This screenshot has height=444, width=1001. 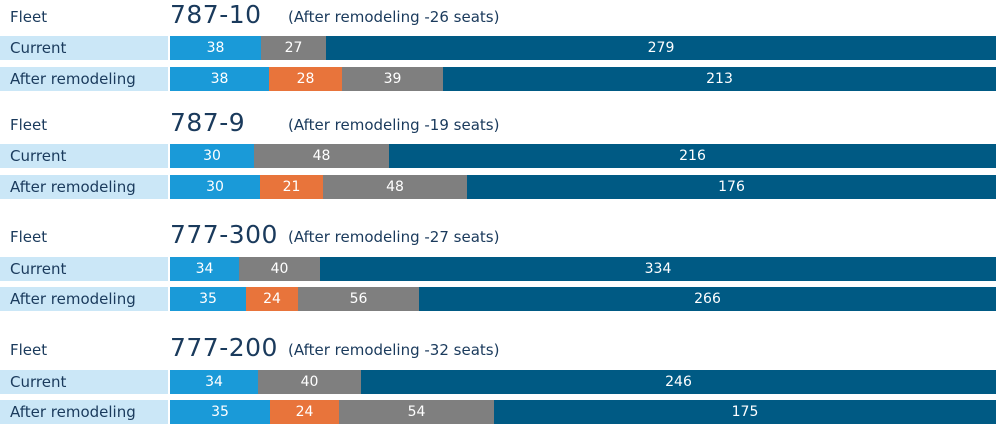 What do you see at coordinates (678, 382) in the screenshot?
I see `bar-segment: 246` at bounding box center [678, 382].